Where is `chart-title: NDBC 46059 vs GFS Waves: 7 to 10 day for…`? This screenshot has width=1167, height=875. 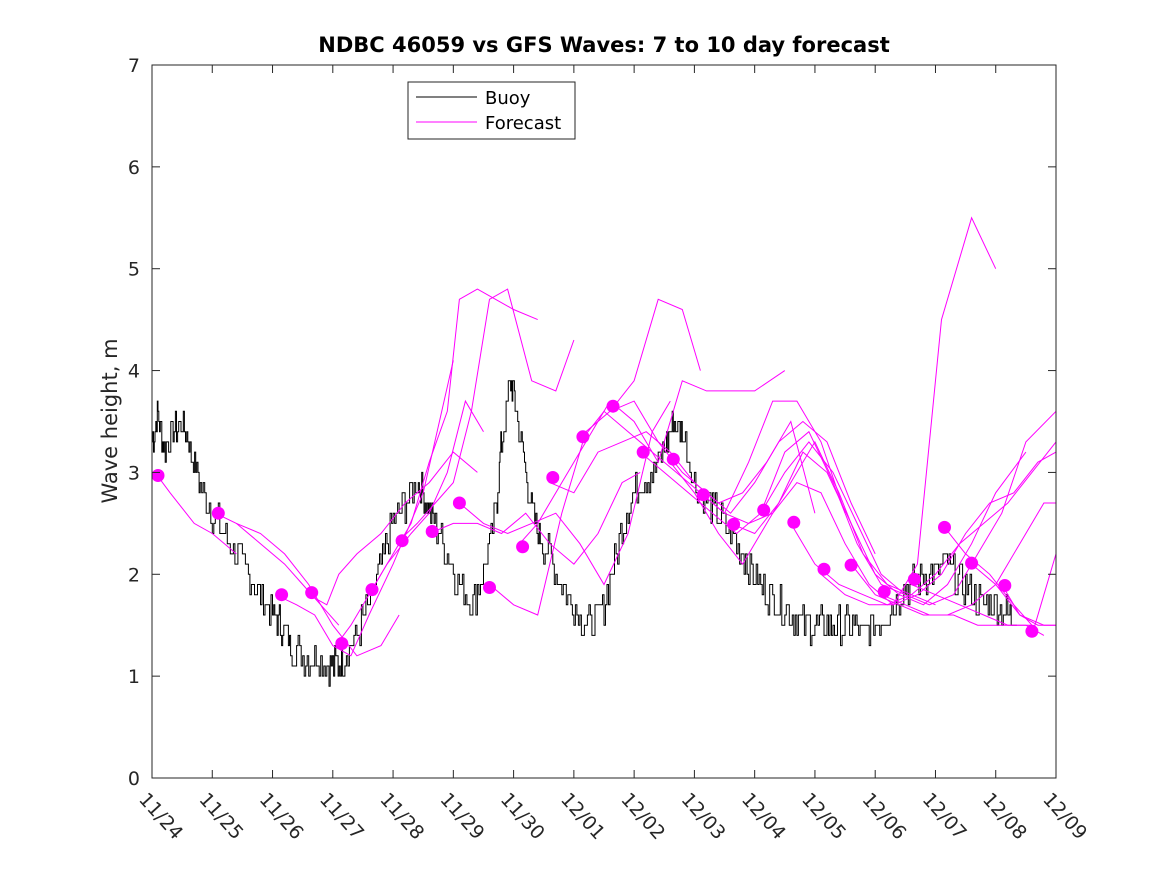 chart-title: NDBC 46059 vs GFS Waves: 7 to 10 day for… is located at coordinates (603, 45).